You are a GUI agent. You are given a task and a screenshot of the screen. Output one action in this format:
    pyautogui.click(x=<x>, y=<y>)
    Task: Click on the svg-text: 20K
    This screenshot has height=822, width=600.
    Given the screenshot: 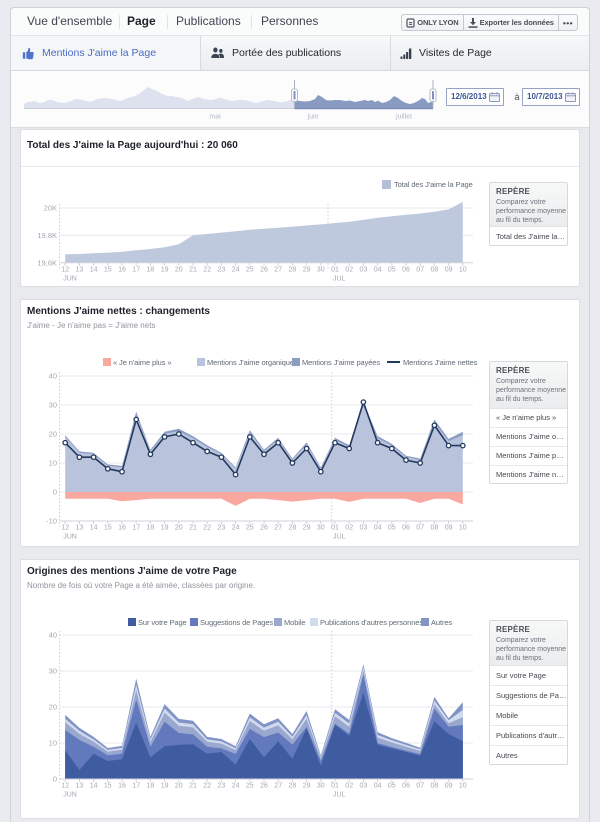 What is the action you would take?
    pyautogui.click(x=50, y=208)
    